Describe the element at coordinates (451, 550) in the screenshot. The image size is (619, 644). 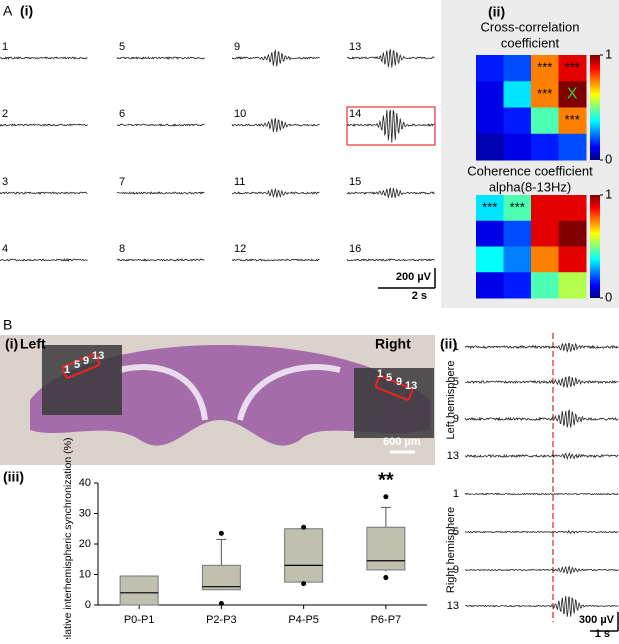
I see `hemisphere-axis-label: Right hemisphere` at that location.